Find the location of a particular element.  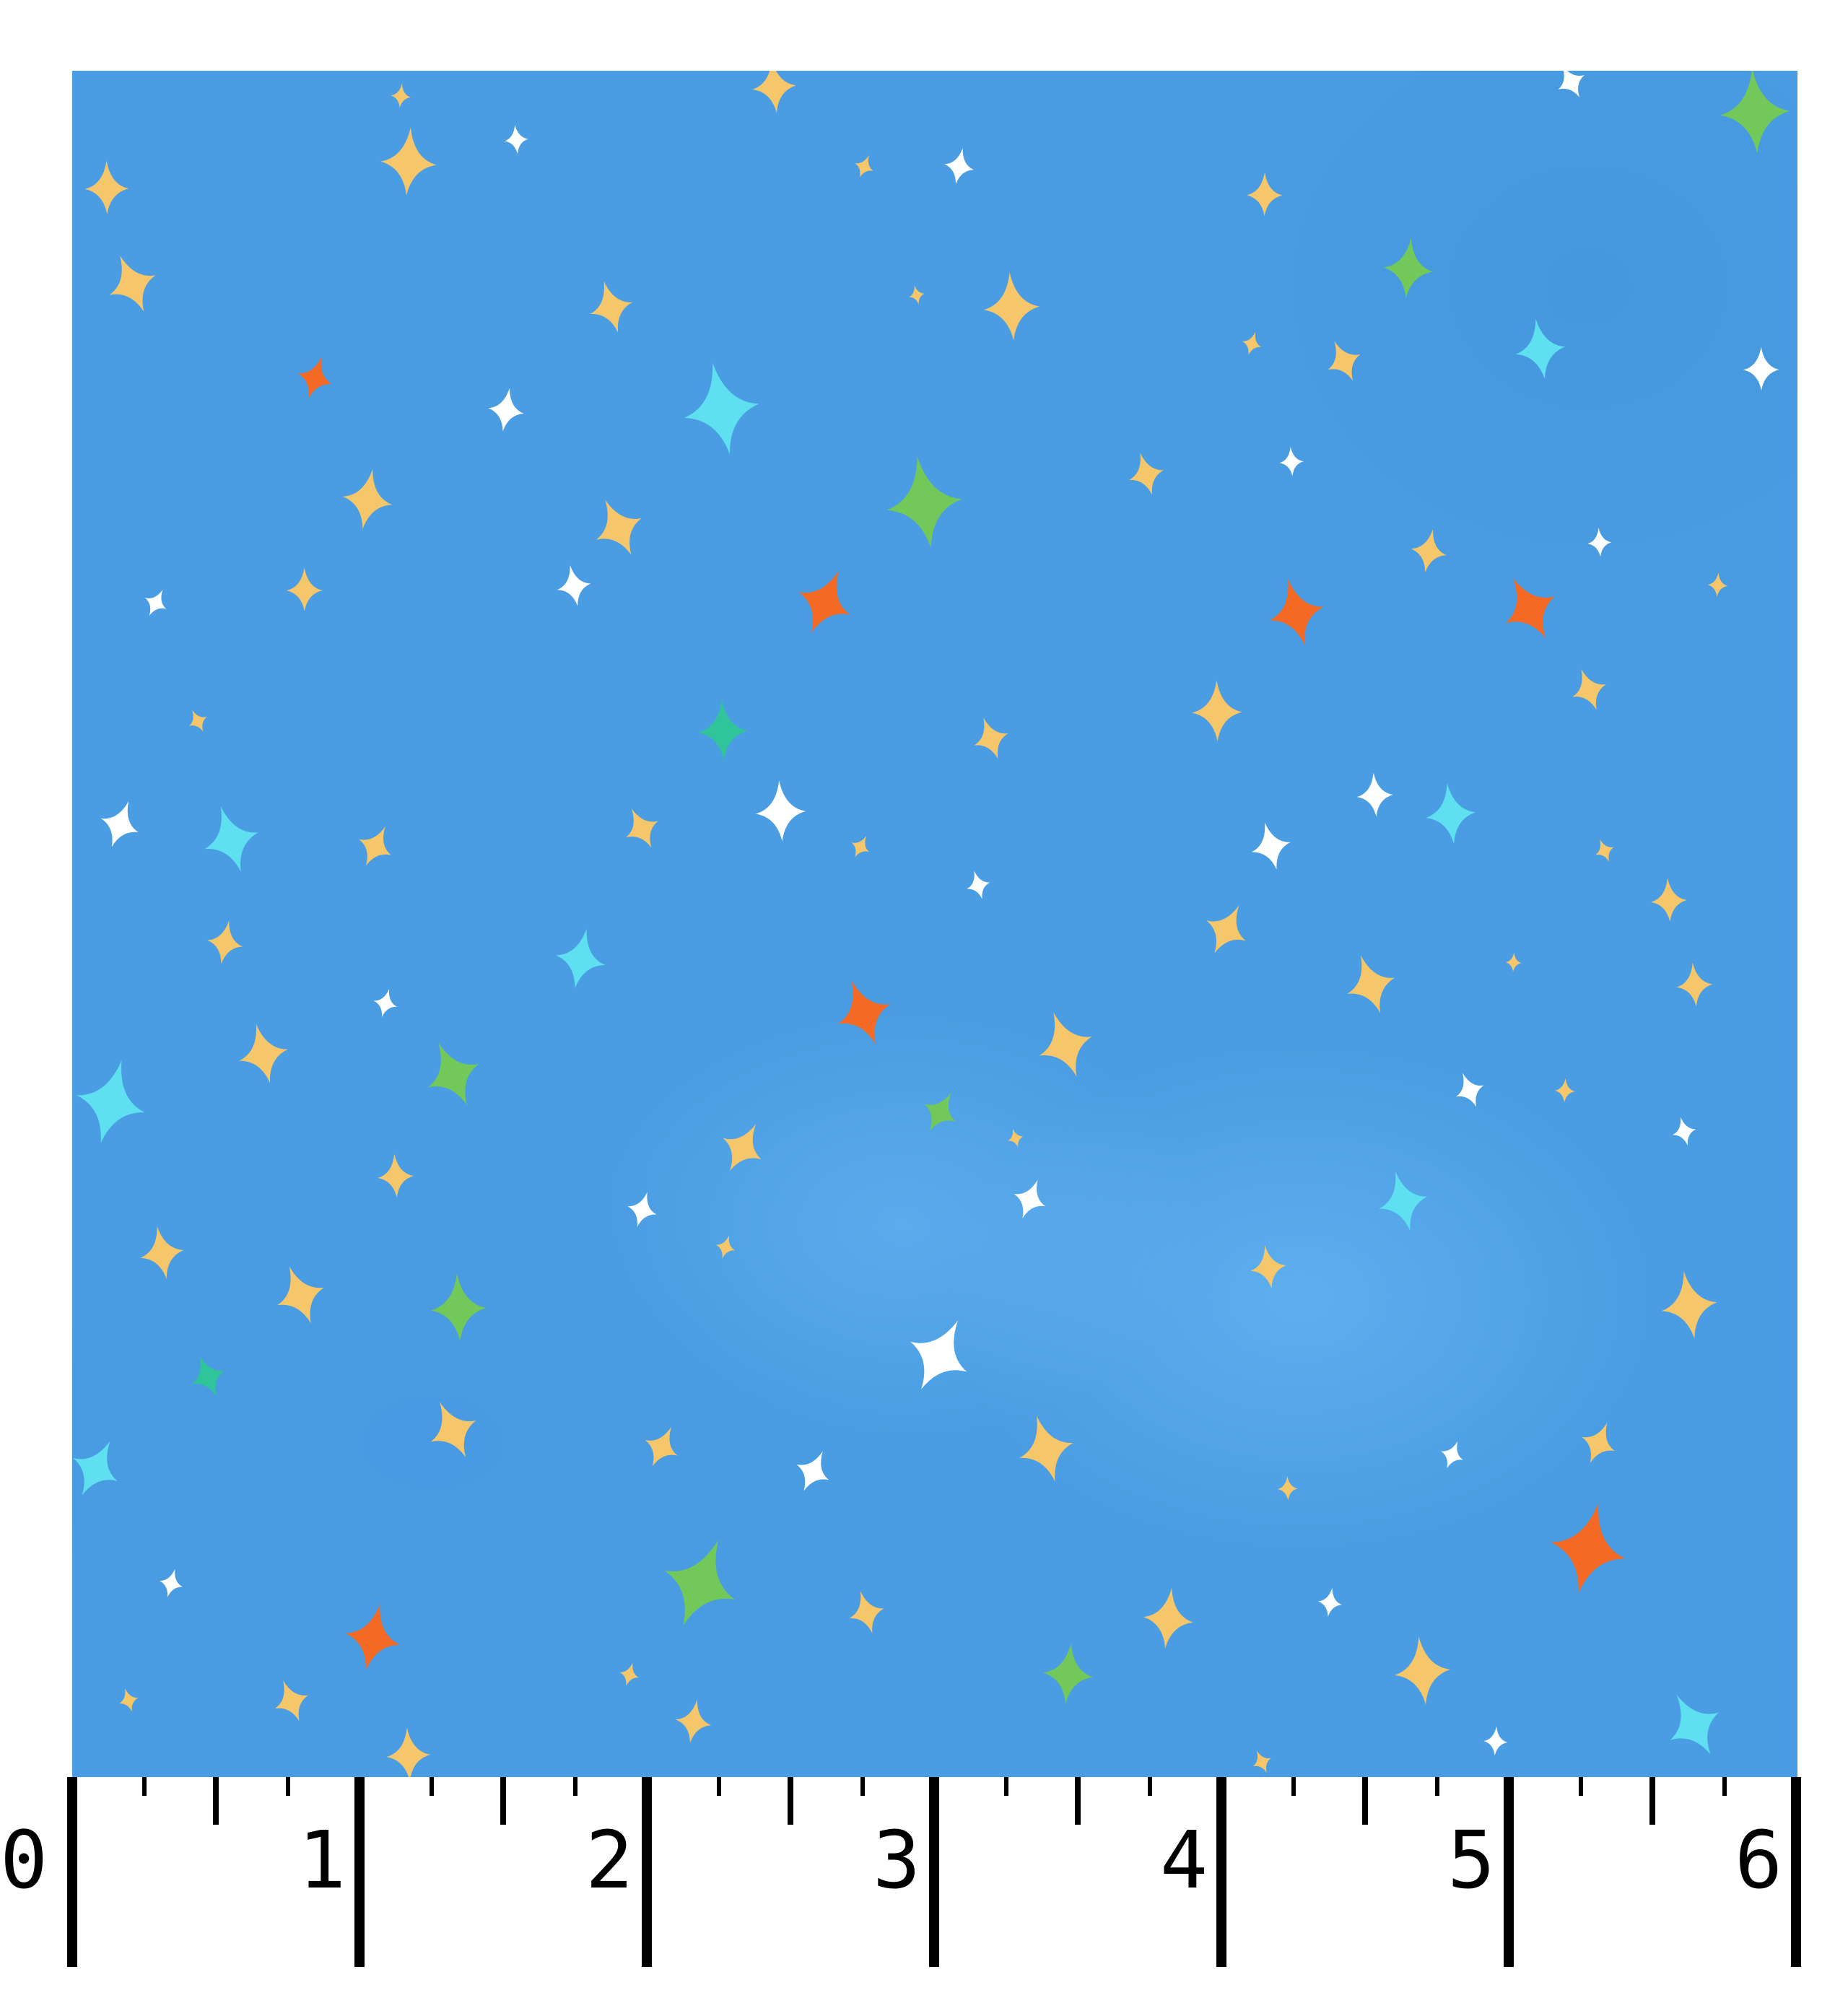

ruler-label: 5 is located at coordinates (1471, 1860).